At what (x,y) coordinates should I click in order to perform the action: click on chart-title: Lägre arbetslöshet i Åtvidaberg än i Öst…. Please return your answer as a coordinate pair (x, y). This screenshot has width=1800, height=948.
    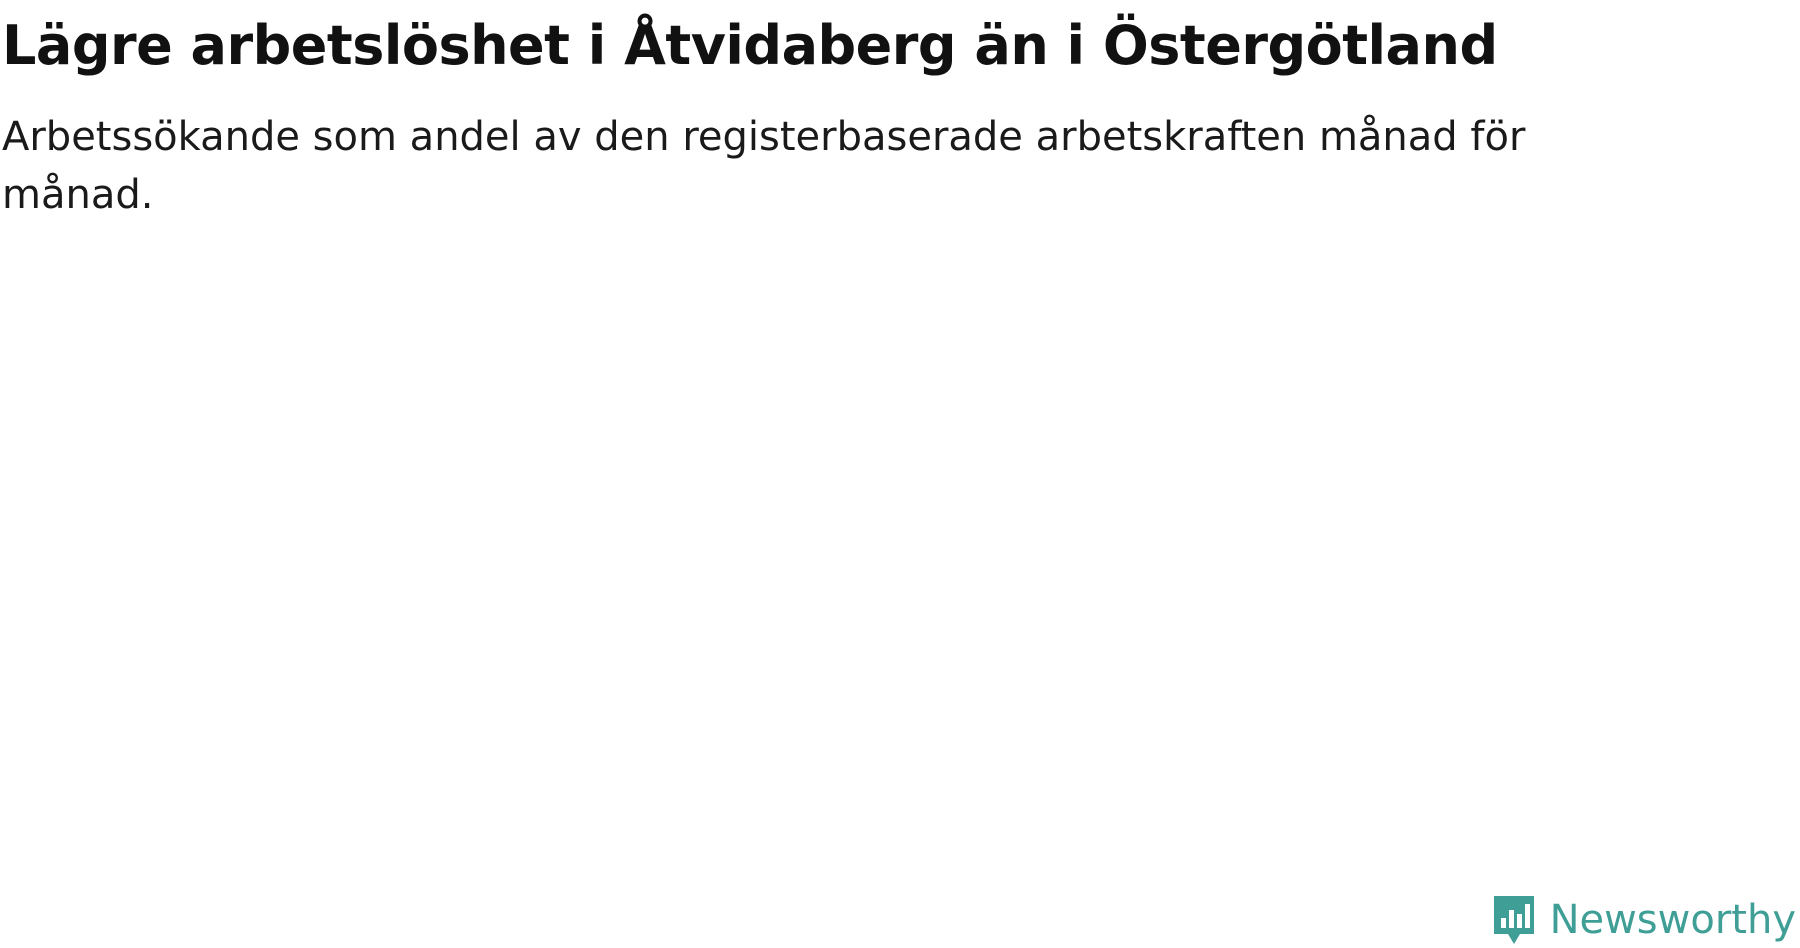
    Looking at the image, I should click on (750, 45).